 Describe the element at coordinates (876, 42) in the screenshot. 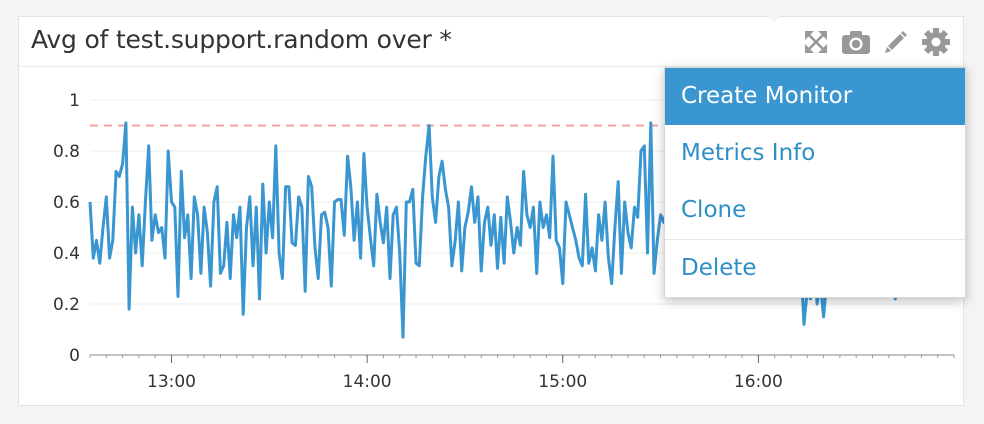

I see `widget-toolbar` at that location.